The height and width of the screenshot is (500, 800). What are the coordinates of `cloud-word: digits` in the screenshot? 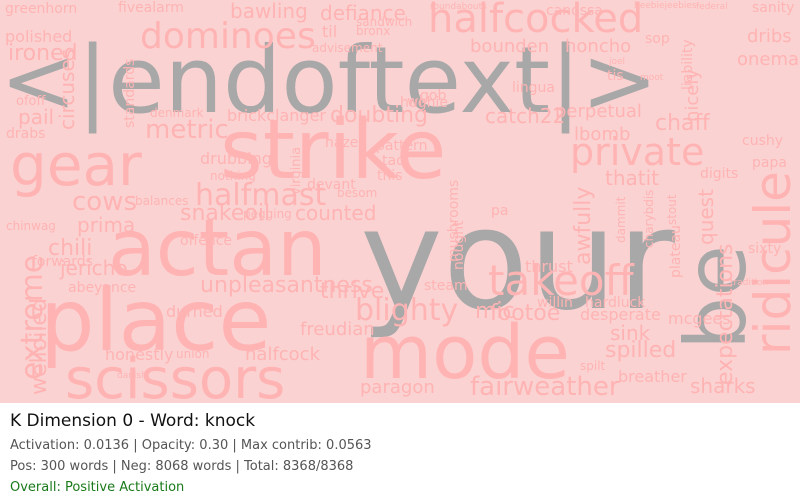 It's located at (719, 174).